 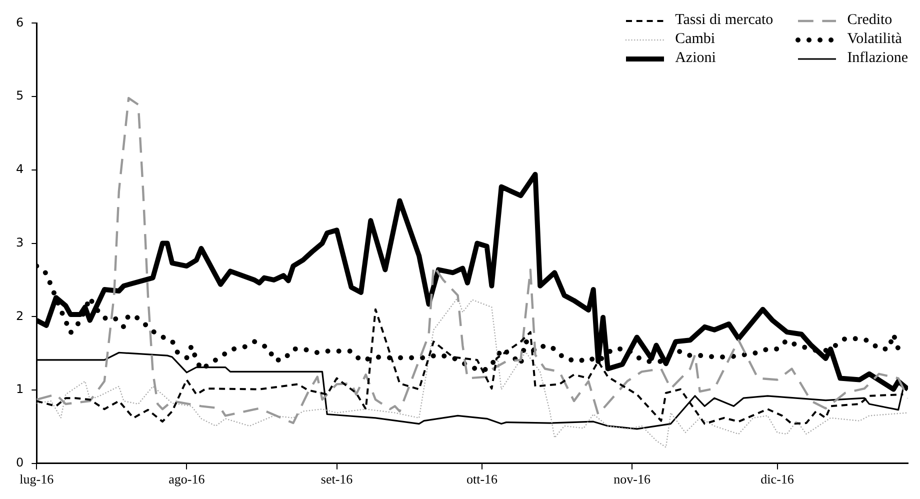 I want to click on x-tick-label: ago-16, so click(x=187, y=479).